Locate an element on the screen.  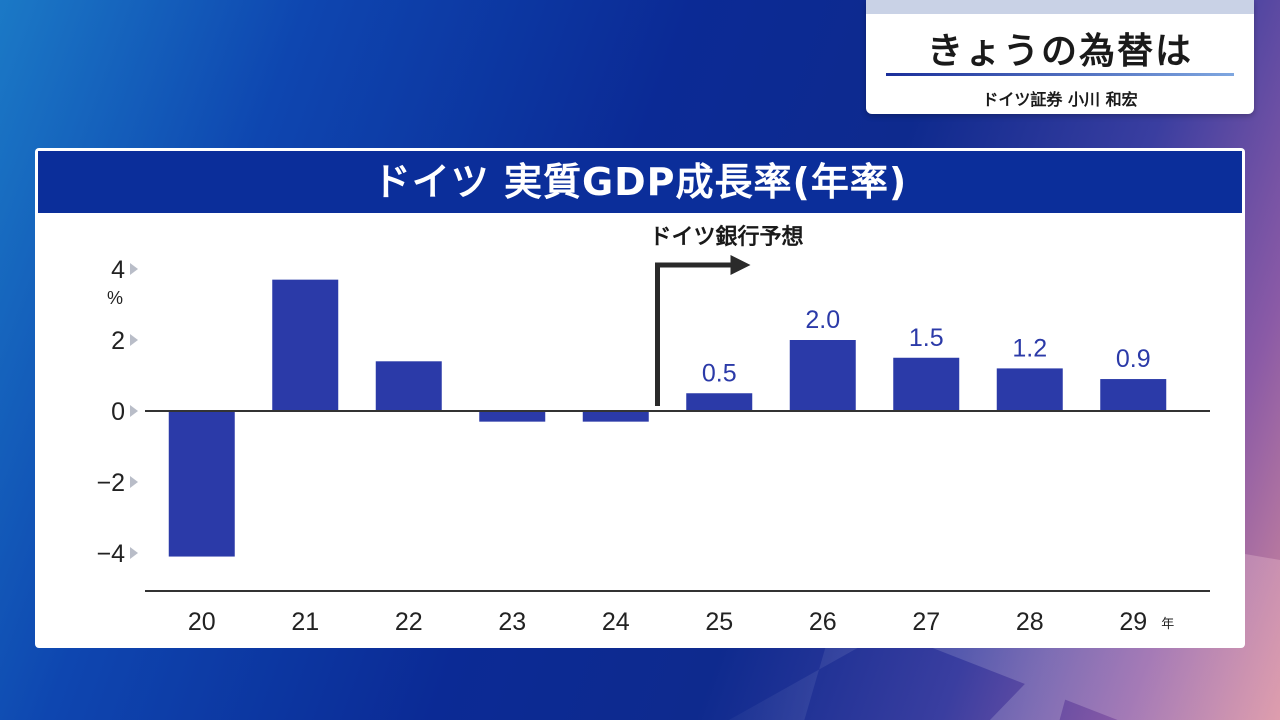
y-tick-label-4: 4 is located at coordinates (118, 270).